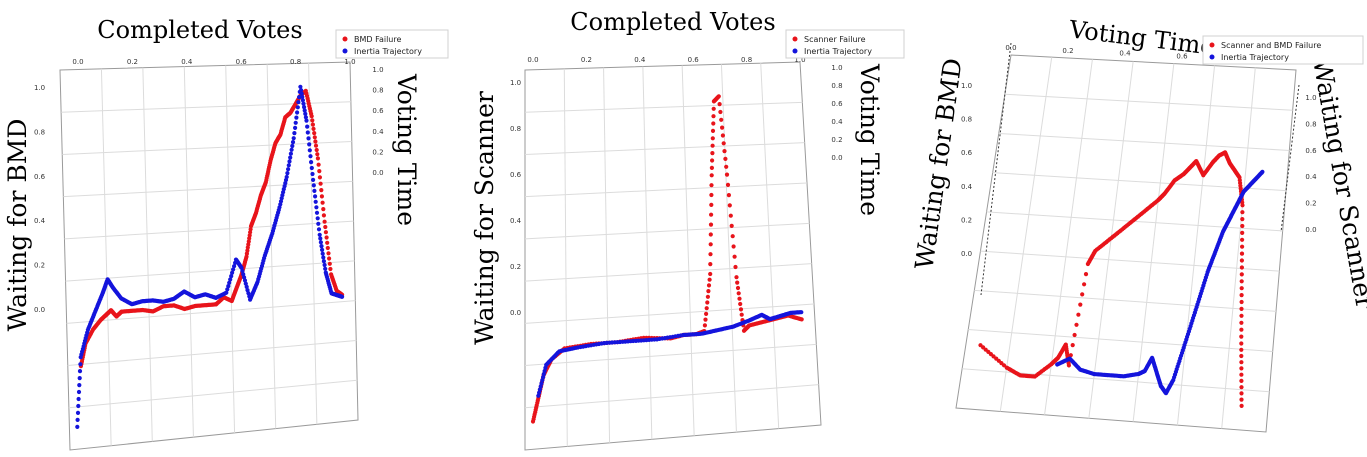  I want to click on axis-edge-dashed, so click(1290, 158).